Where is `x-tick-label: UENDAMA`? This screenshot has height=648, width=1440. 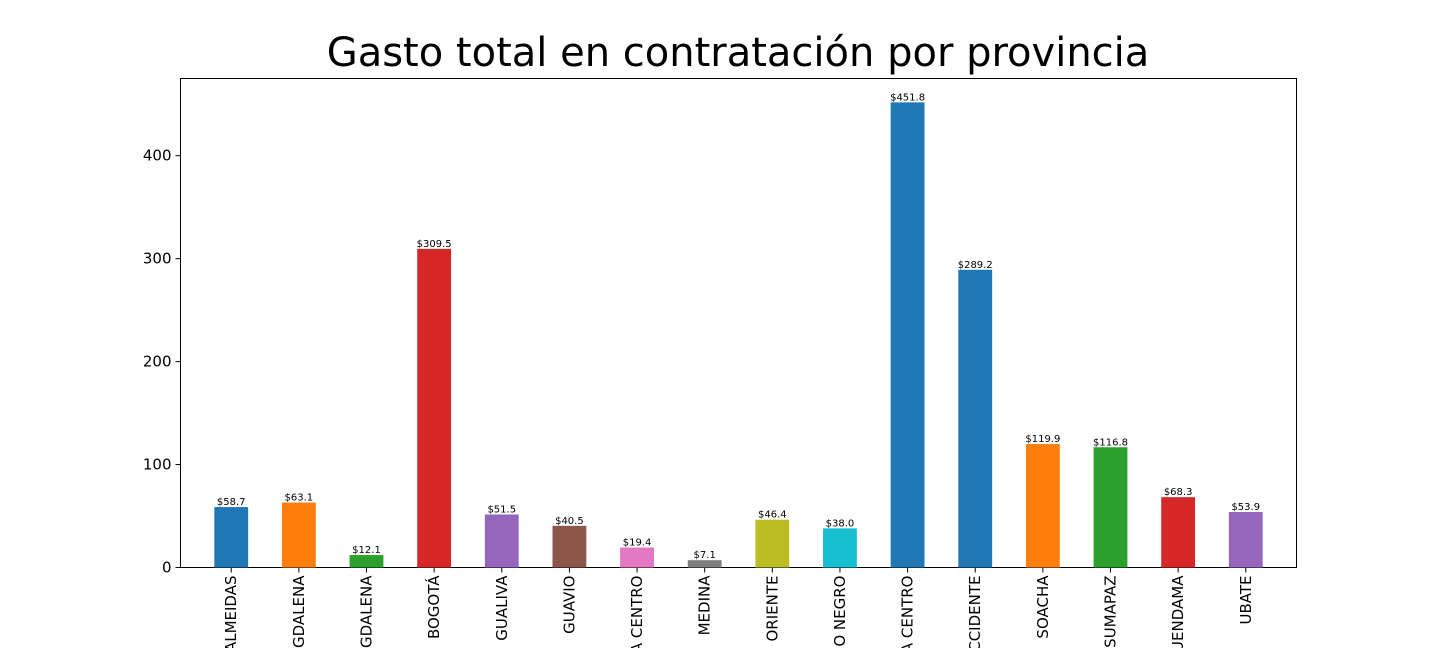
x-tick-label: UENDAMA is located at coordinates (1178, 611).